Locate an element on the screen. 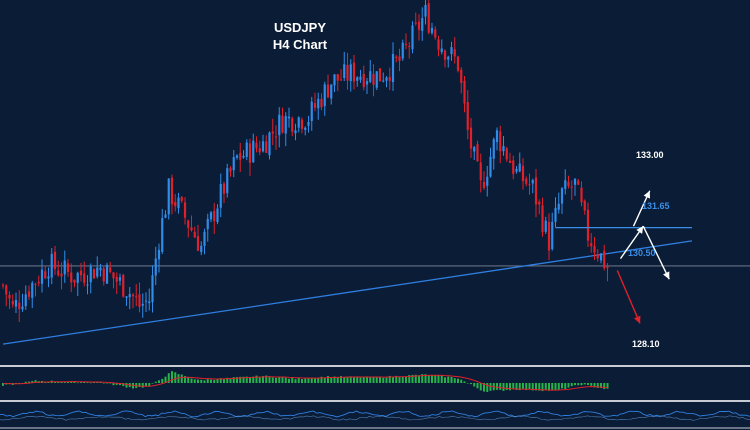 The width and height of the screenshot is (750, 430). oscillator-signal-line is located at coordinates (375, 418).